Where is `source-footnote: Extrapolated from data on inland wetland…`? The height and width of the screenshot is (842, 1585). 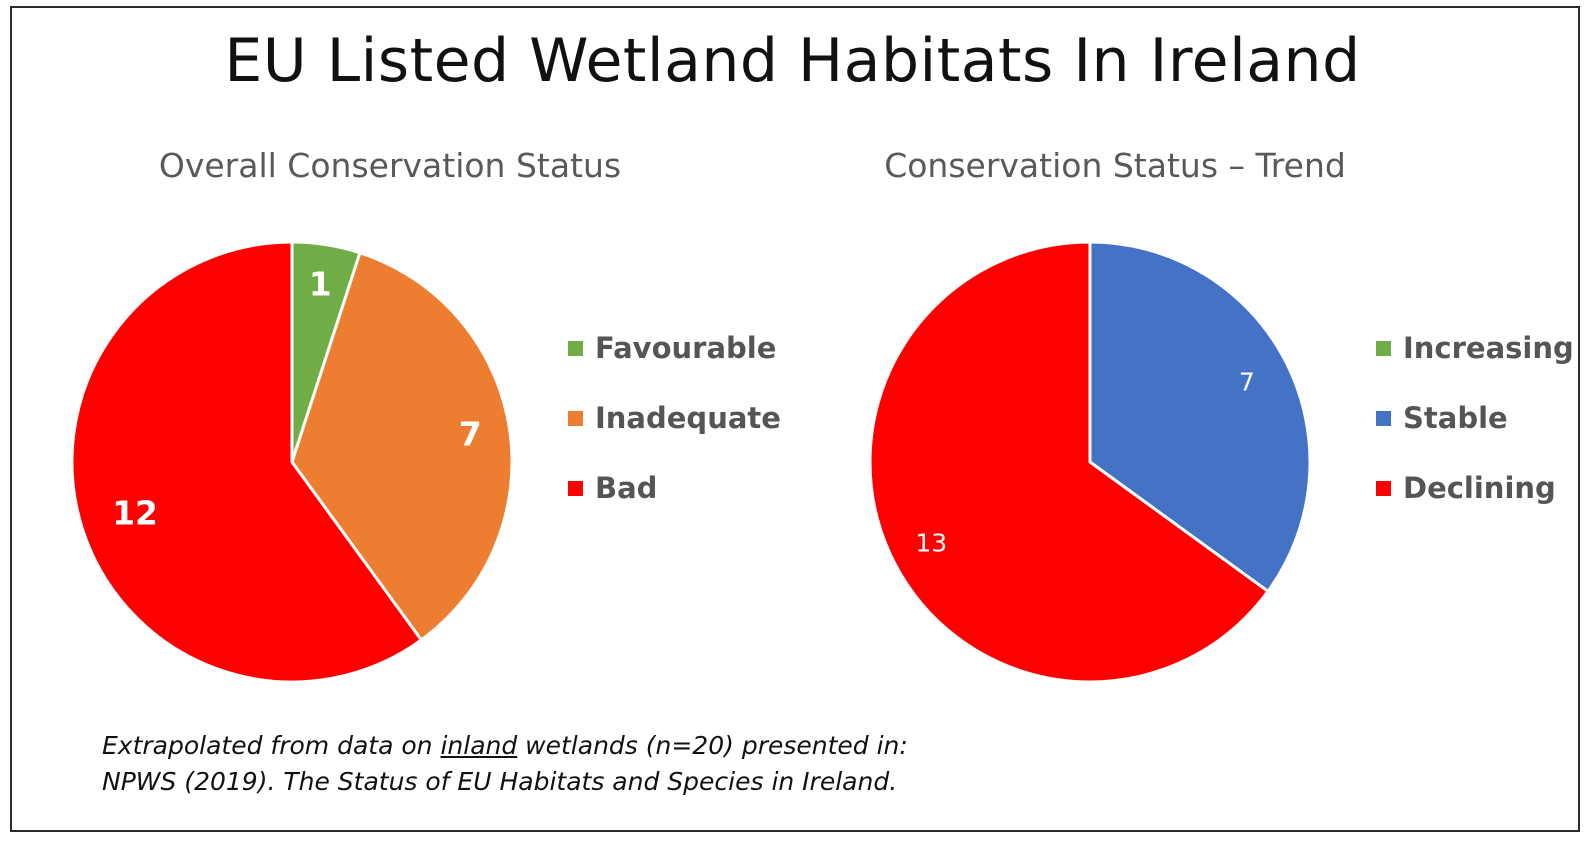
source-footnote: Extrapolated from data on inland wetland… is located at coordinates (505, 764).